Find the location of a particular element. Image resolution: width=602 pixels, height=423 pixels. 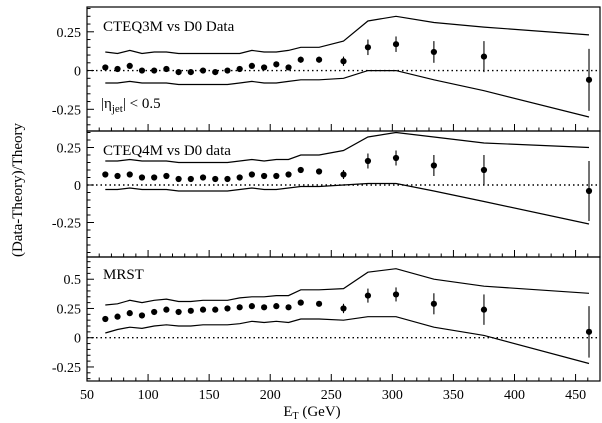

panel-2-ytick-label: 0 is located at coordinates (77, 186).